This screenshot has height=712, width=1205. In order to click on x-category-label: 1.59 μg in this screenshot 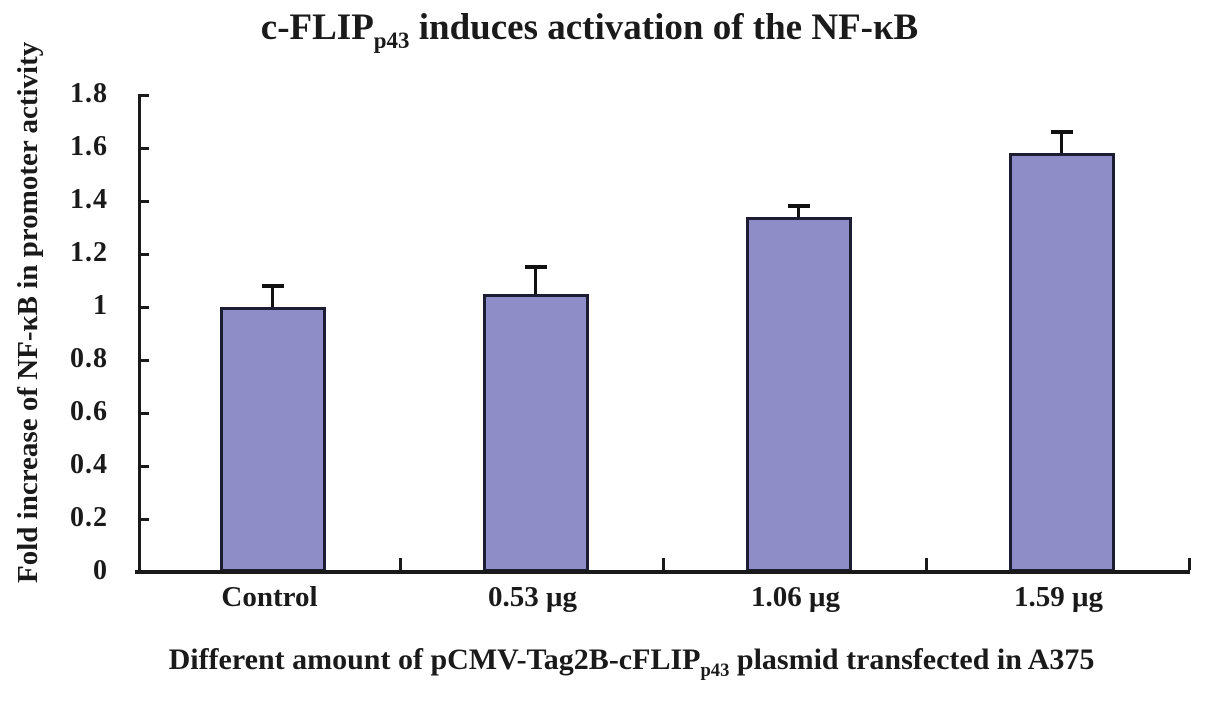, I will do `click(1058, 597)`.